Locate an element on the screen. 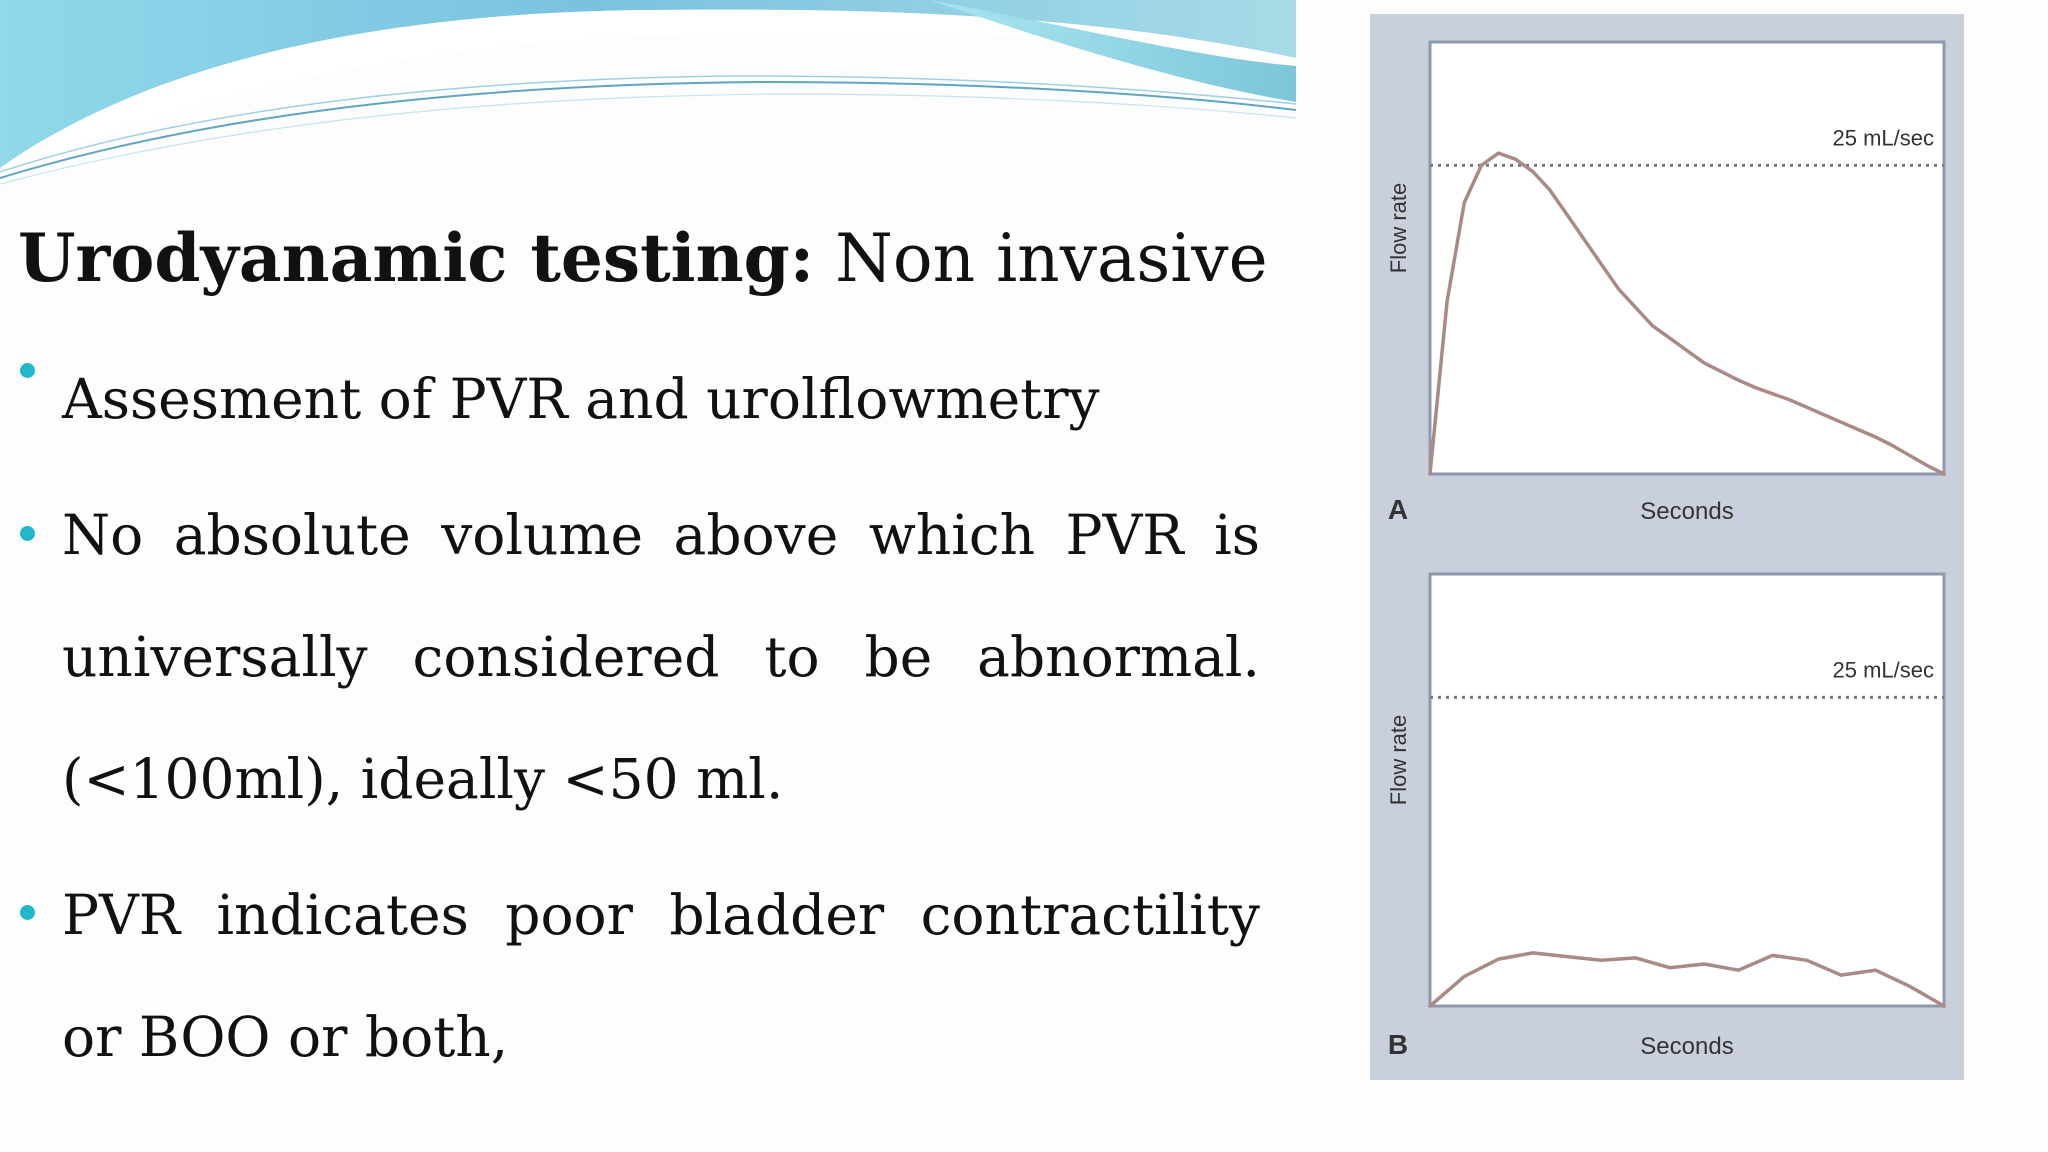  panel-label: B is located at coordinates (1398, 1044).